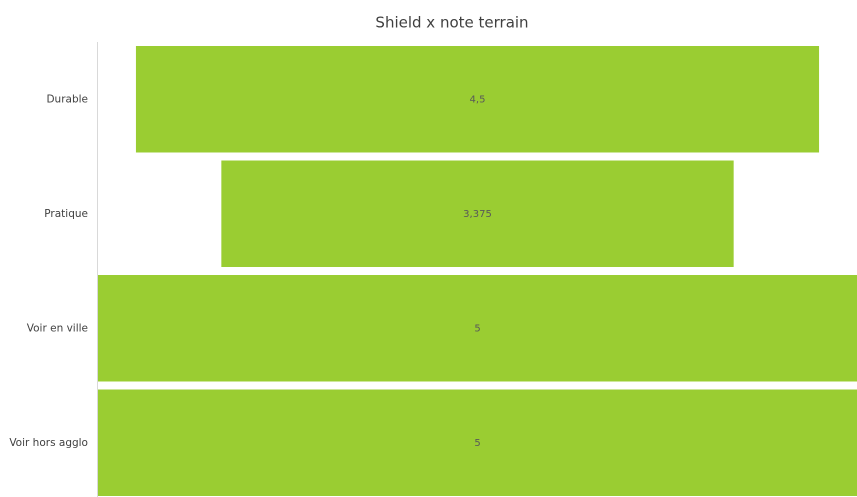 This screenshot has width=857, height=497. I want to click on category-label: Voir en ville, so click(57, 328).